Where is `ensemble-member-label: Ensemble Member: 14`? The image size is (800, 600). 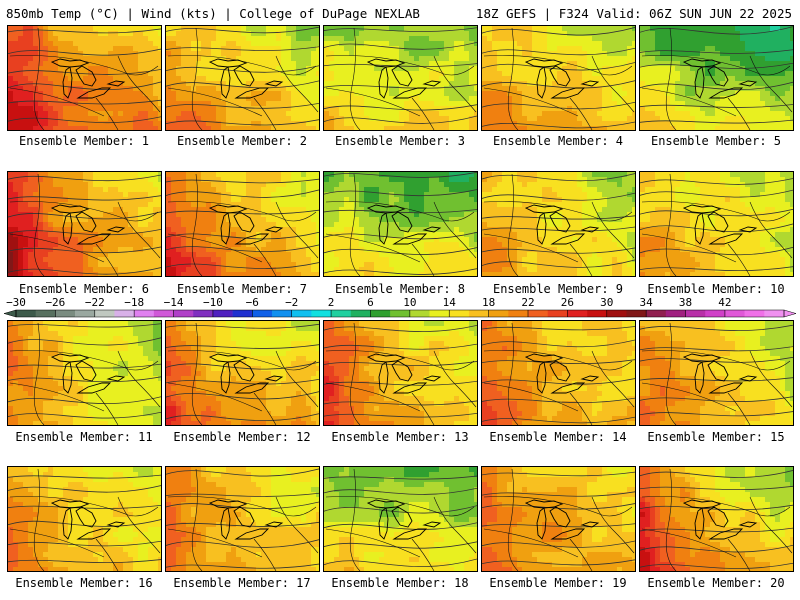
ensemble-member-label: Ensemble Member: 14 is located at coordinates (558, 437).